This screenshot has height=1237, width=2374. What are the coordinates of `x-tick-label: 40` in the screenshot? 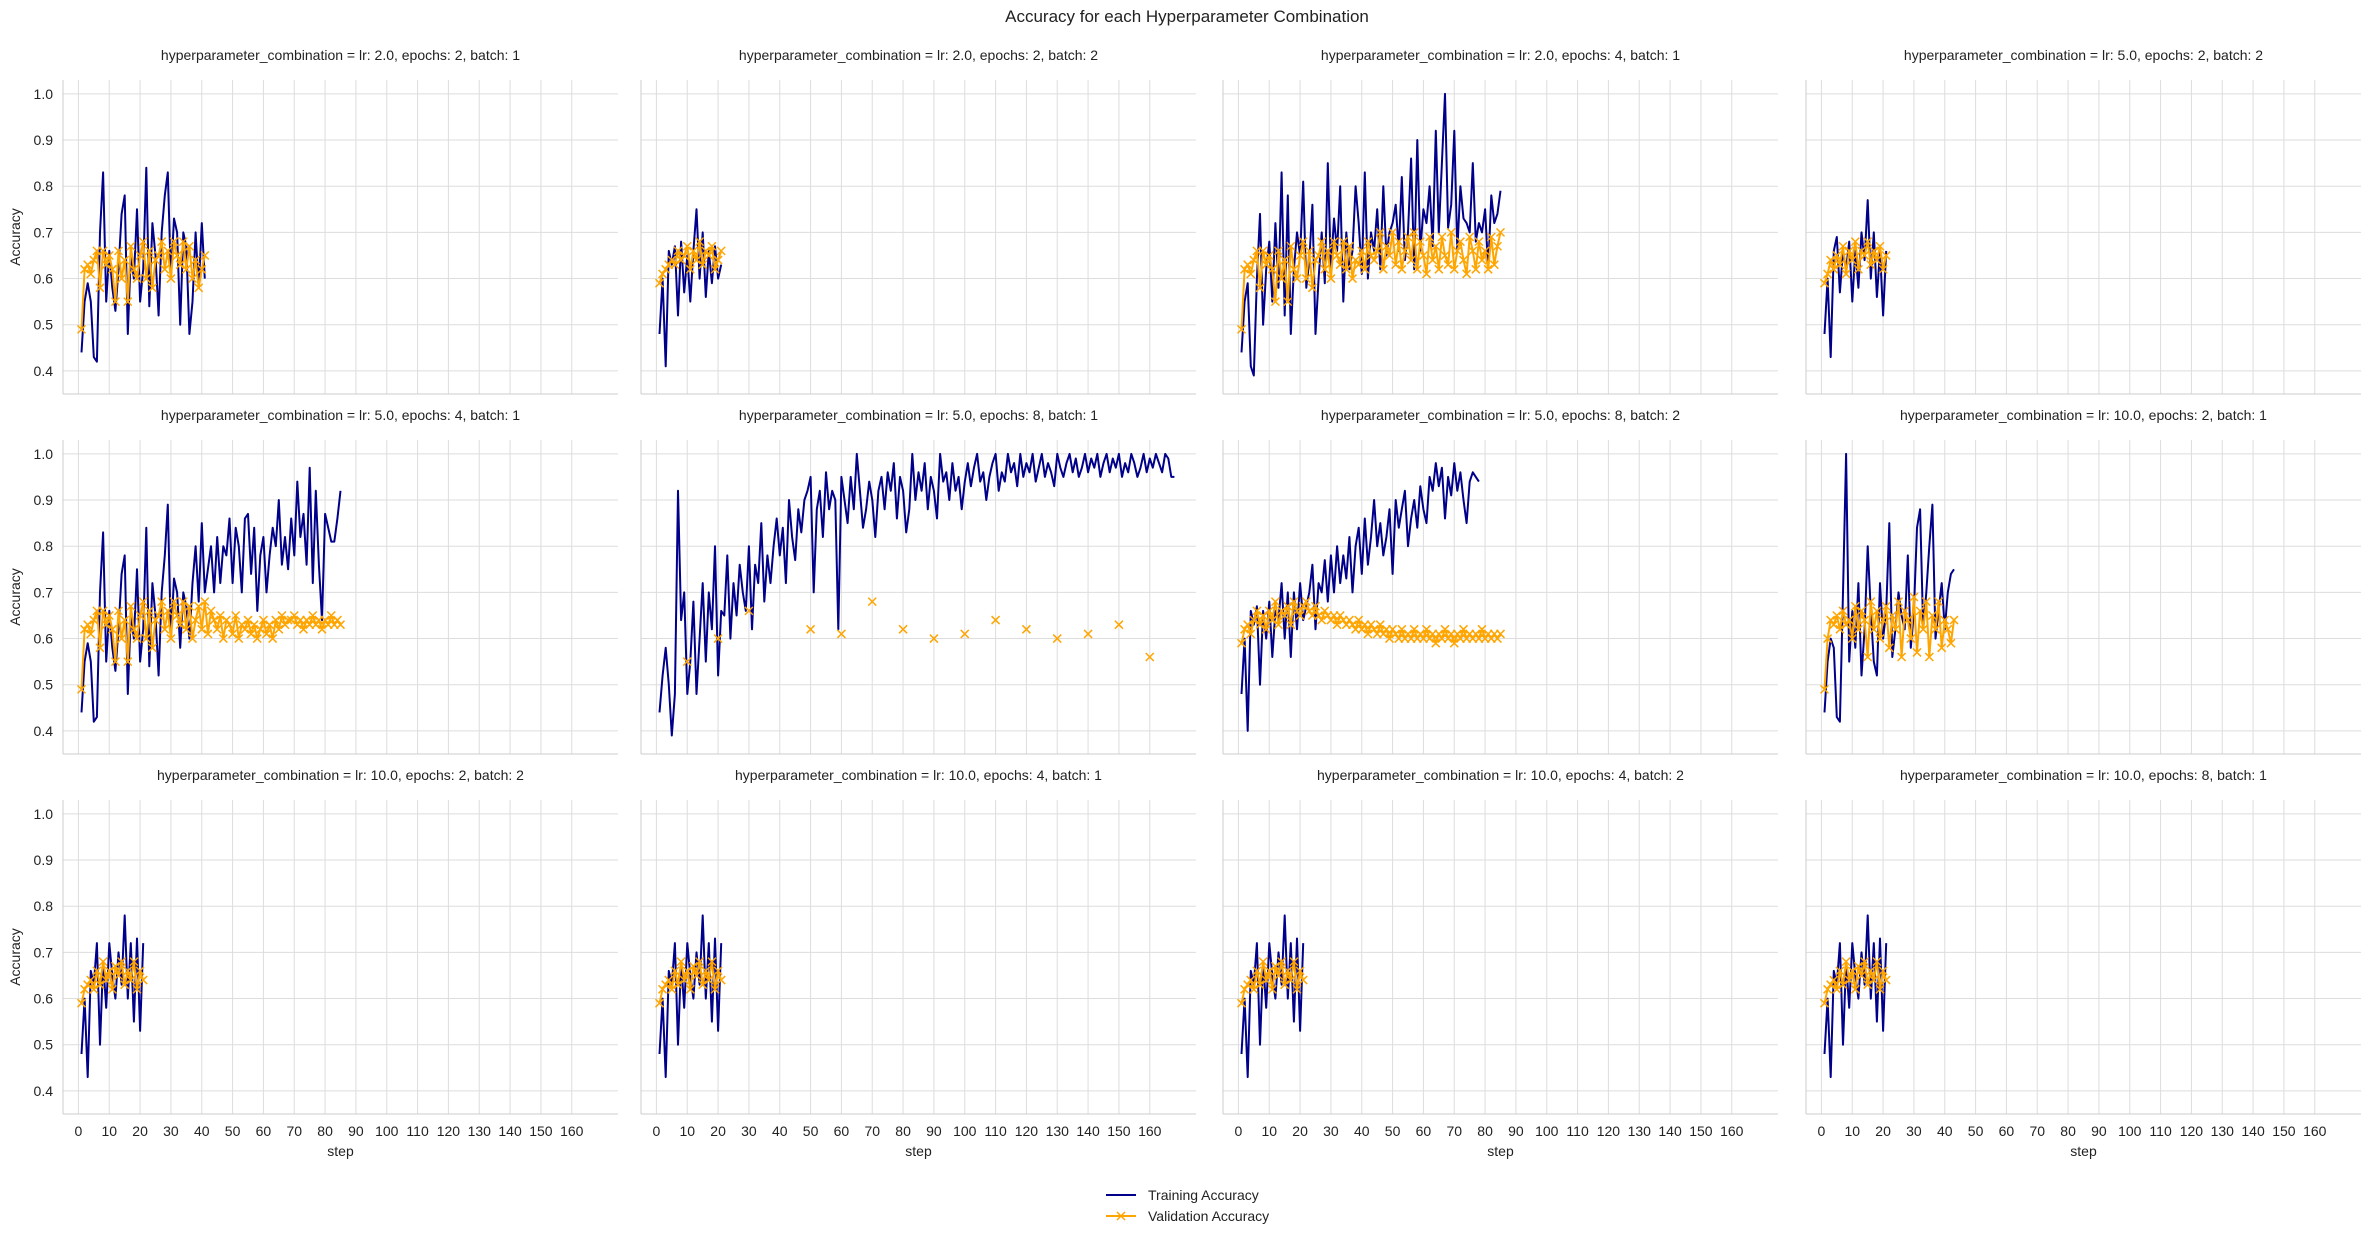 It's located at (1362, 1131).